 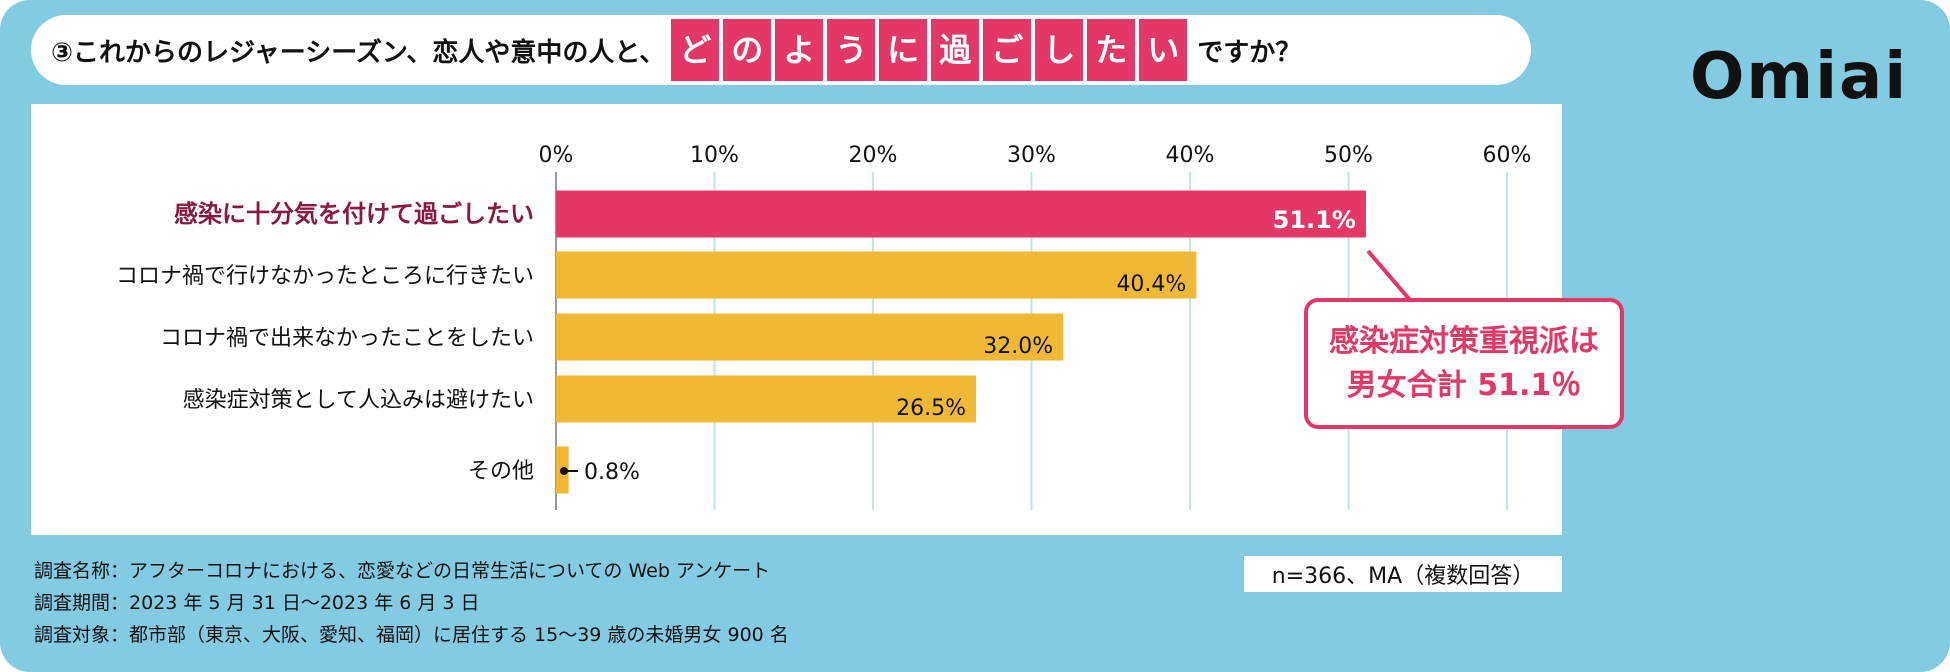 What do you see at coordinates (1059, 50) in the screenshot?
I see `title-highlight-char: し` at bounding box center [1059, 50].